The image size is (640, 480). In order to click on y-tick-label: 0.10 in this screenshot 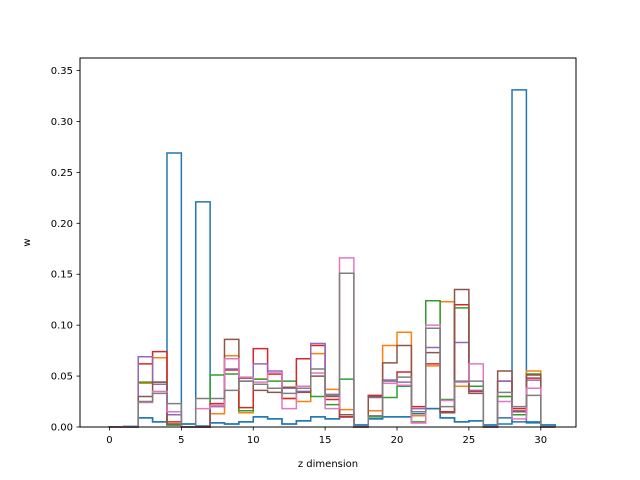, I will do `click(62, 326)`.